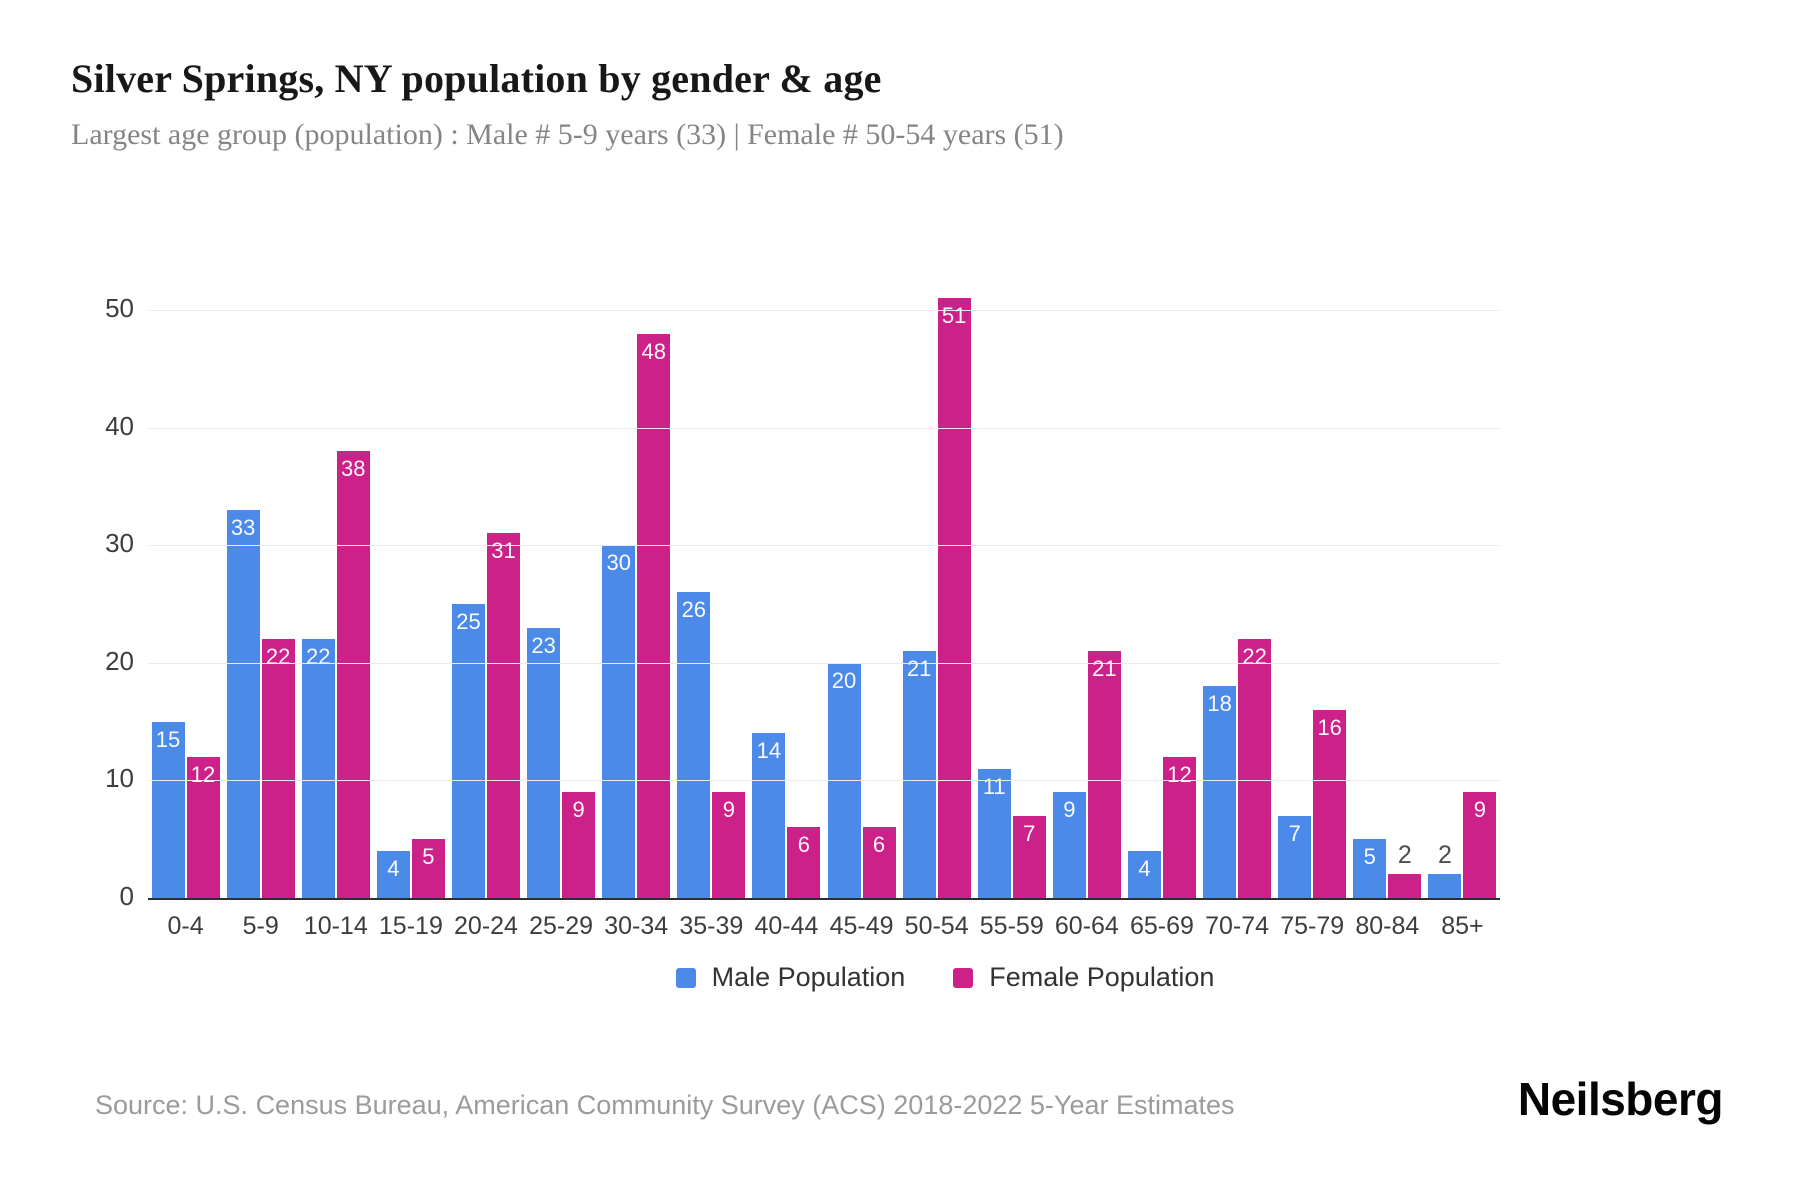  Describe the element at coordinates (561, 605) in the screenshot. I see `bar-group-25-29: 23 9` at that location.